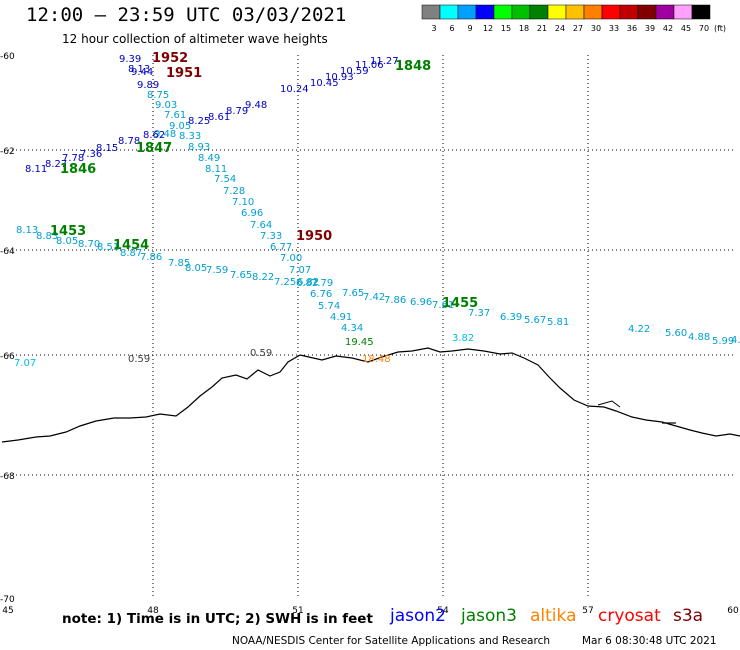  I want to click on swh-value-label: 4.91, so click(341, 317).